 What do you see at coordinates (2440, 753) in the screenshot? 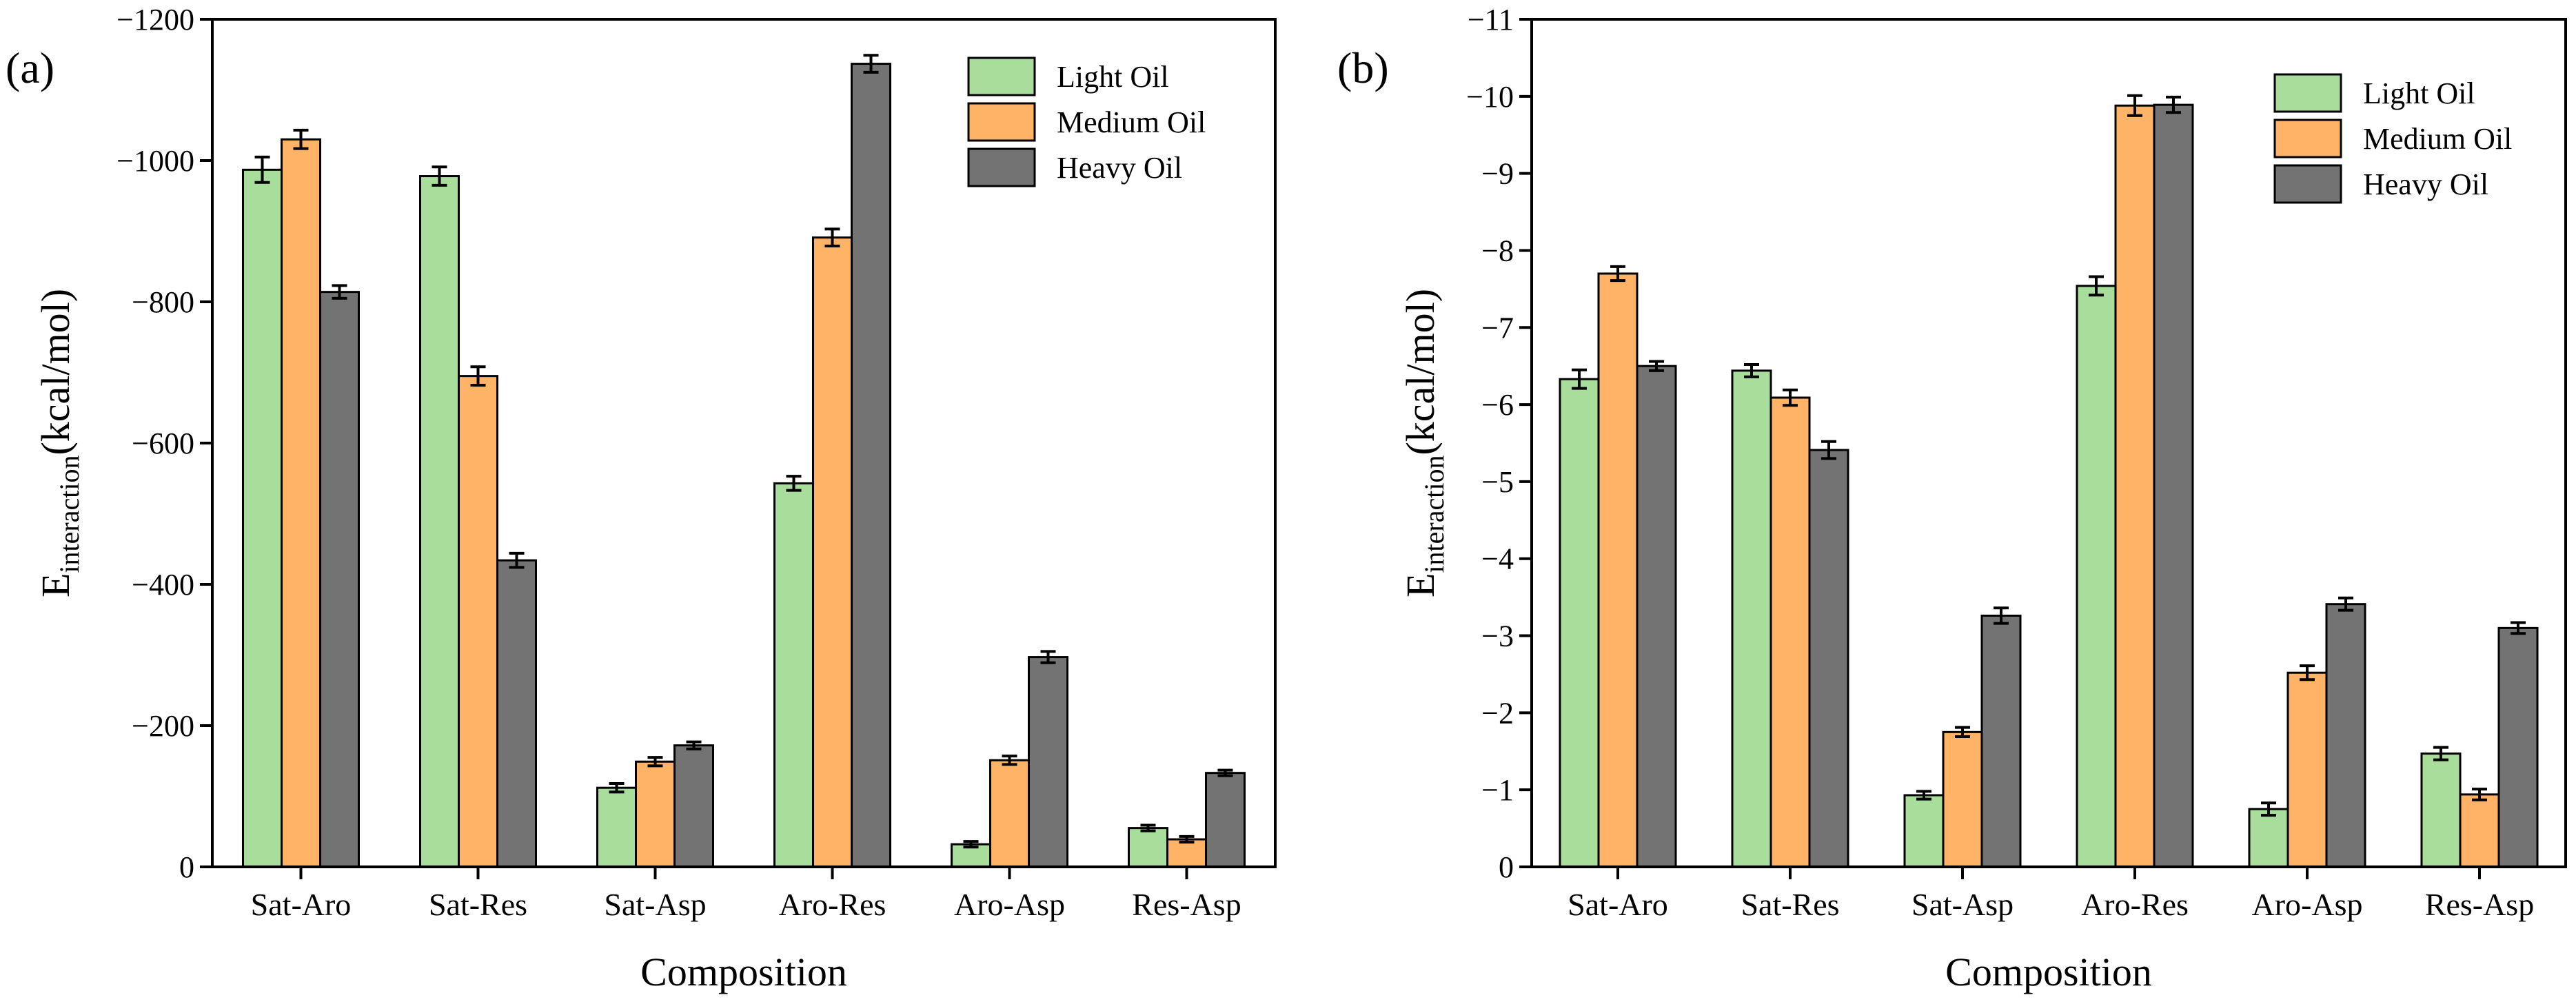
I see `error-bar-b-light-oil-res-asp` at bounding box center [2440, 753].